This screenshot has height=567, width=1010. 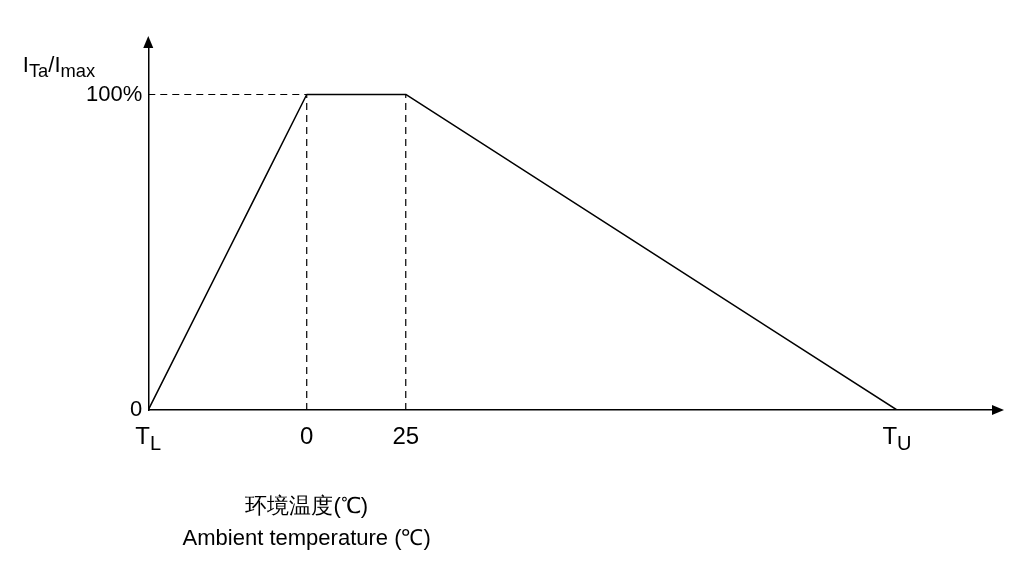 I want to click on y-tick-label: 100%, so click(x=114, y=93).